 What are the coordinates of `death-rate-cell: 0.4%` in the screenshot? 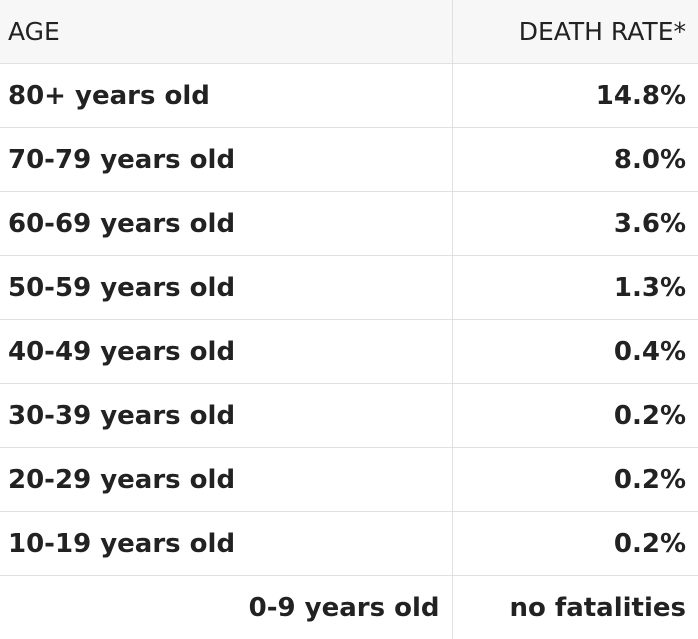 It's located at (575, 352).